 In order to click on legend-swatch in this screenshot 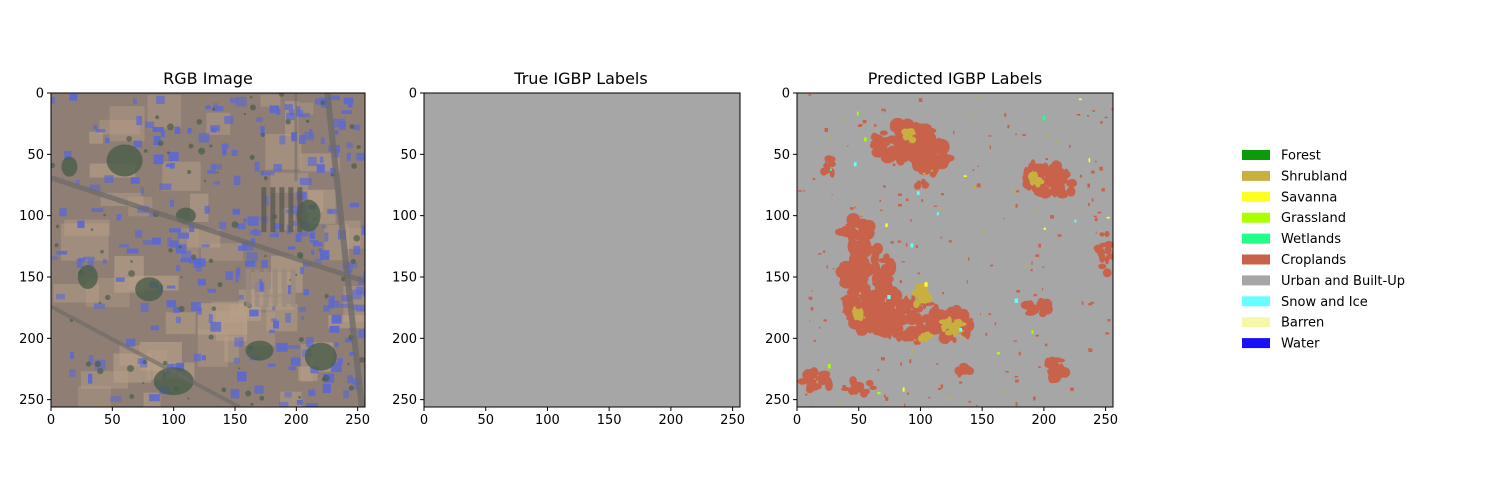, I will do `click(1256, 280)`.